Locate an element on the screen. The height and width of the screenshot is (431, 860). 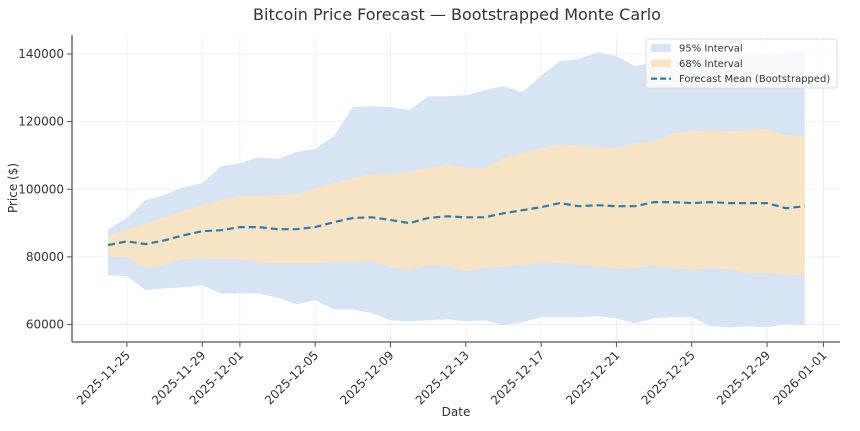
y-tick-label: 100000 is located at coordinates (41, 189).